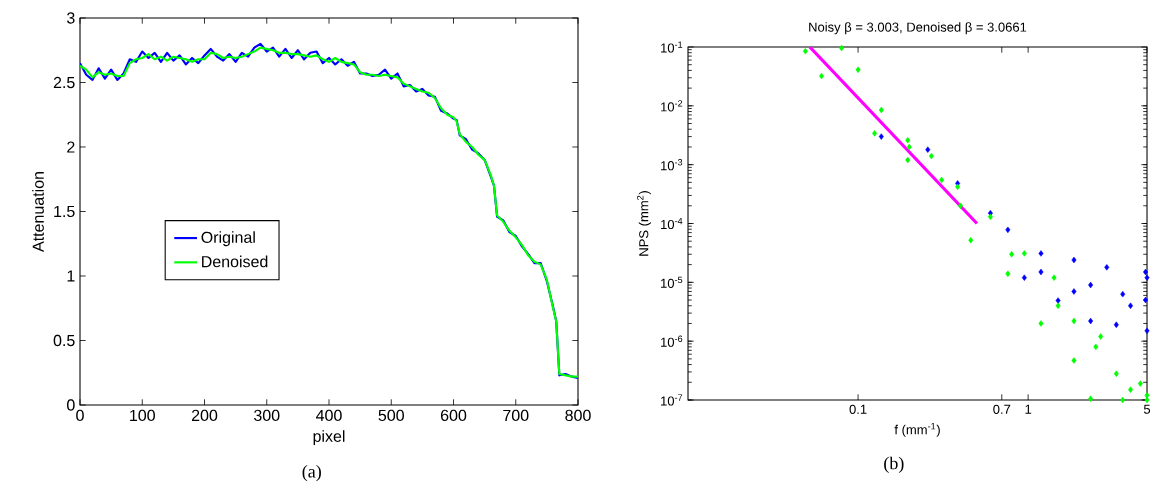 The image size is (1152, 503). What do you see at coordinates (858, 409) in the screenshot?
I see `x-tick-label: 0.1` at bounding box center [858, 409].